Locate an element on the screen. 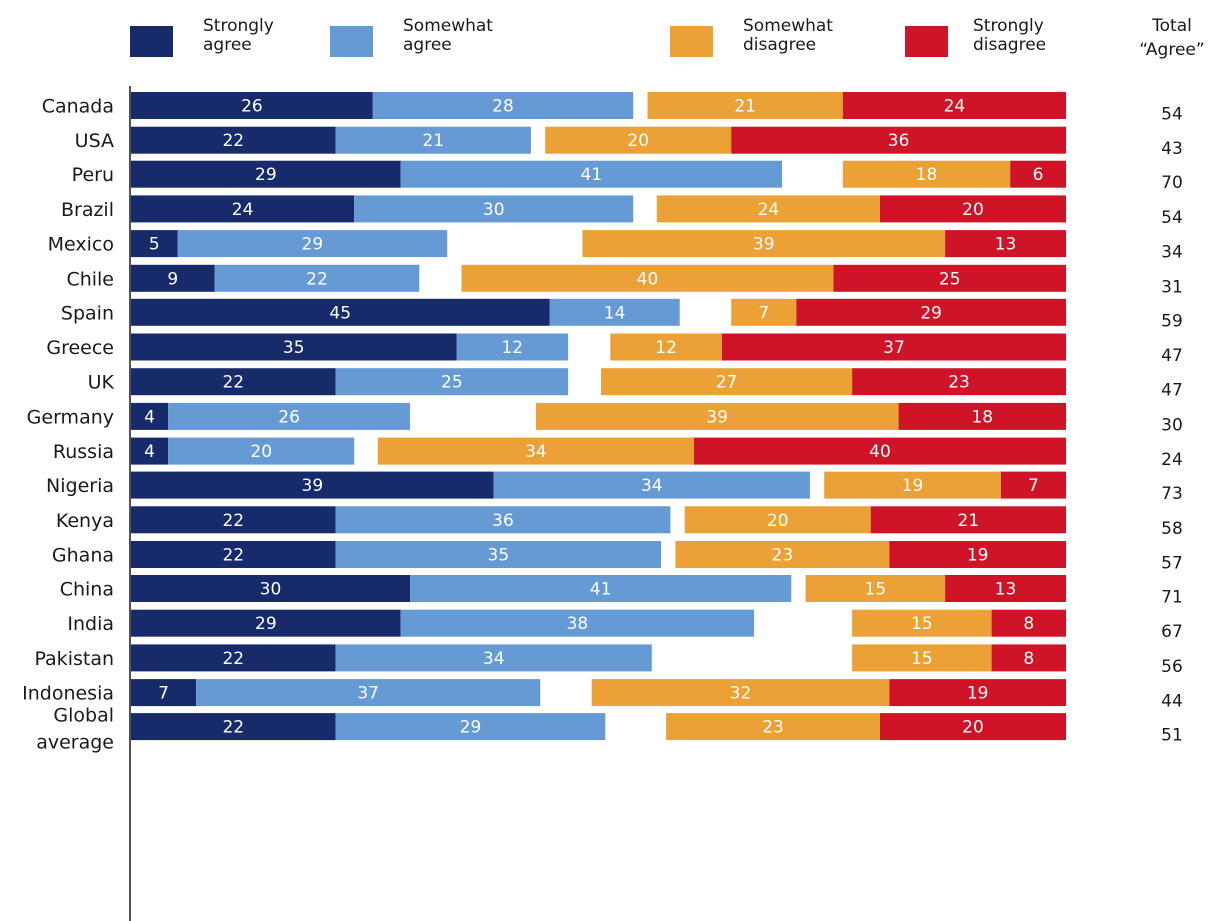 Image resolution: width=1210 pixels, height=921 pixels. bar-greece-strongly-disagree is located at coordinates (893, 347).